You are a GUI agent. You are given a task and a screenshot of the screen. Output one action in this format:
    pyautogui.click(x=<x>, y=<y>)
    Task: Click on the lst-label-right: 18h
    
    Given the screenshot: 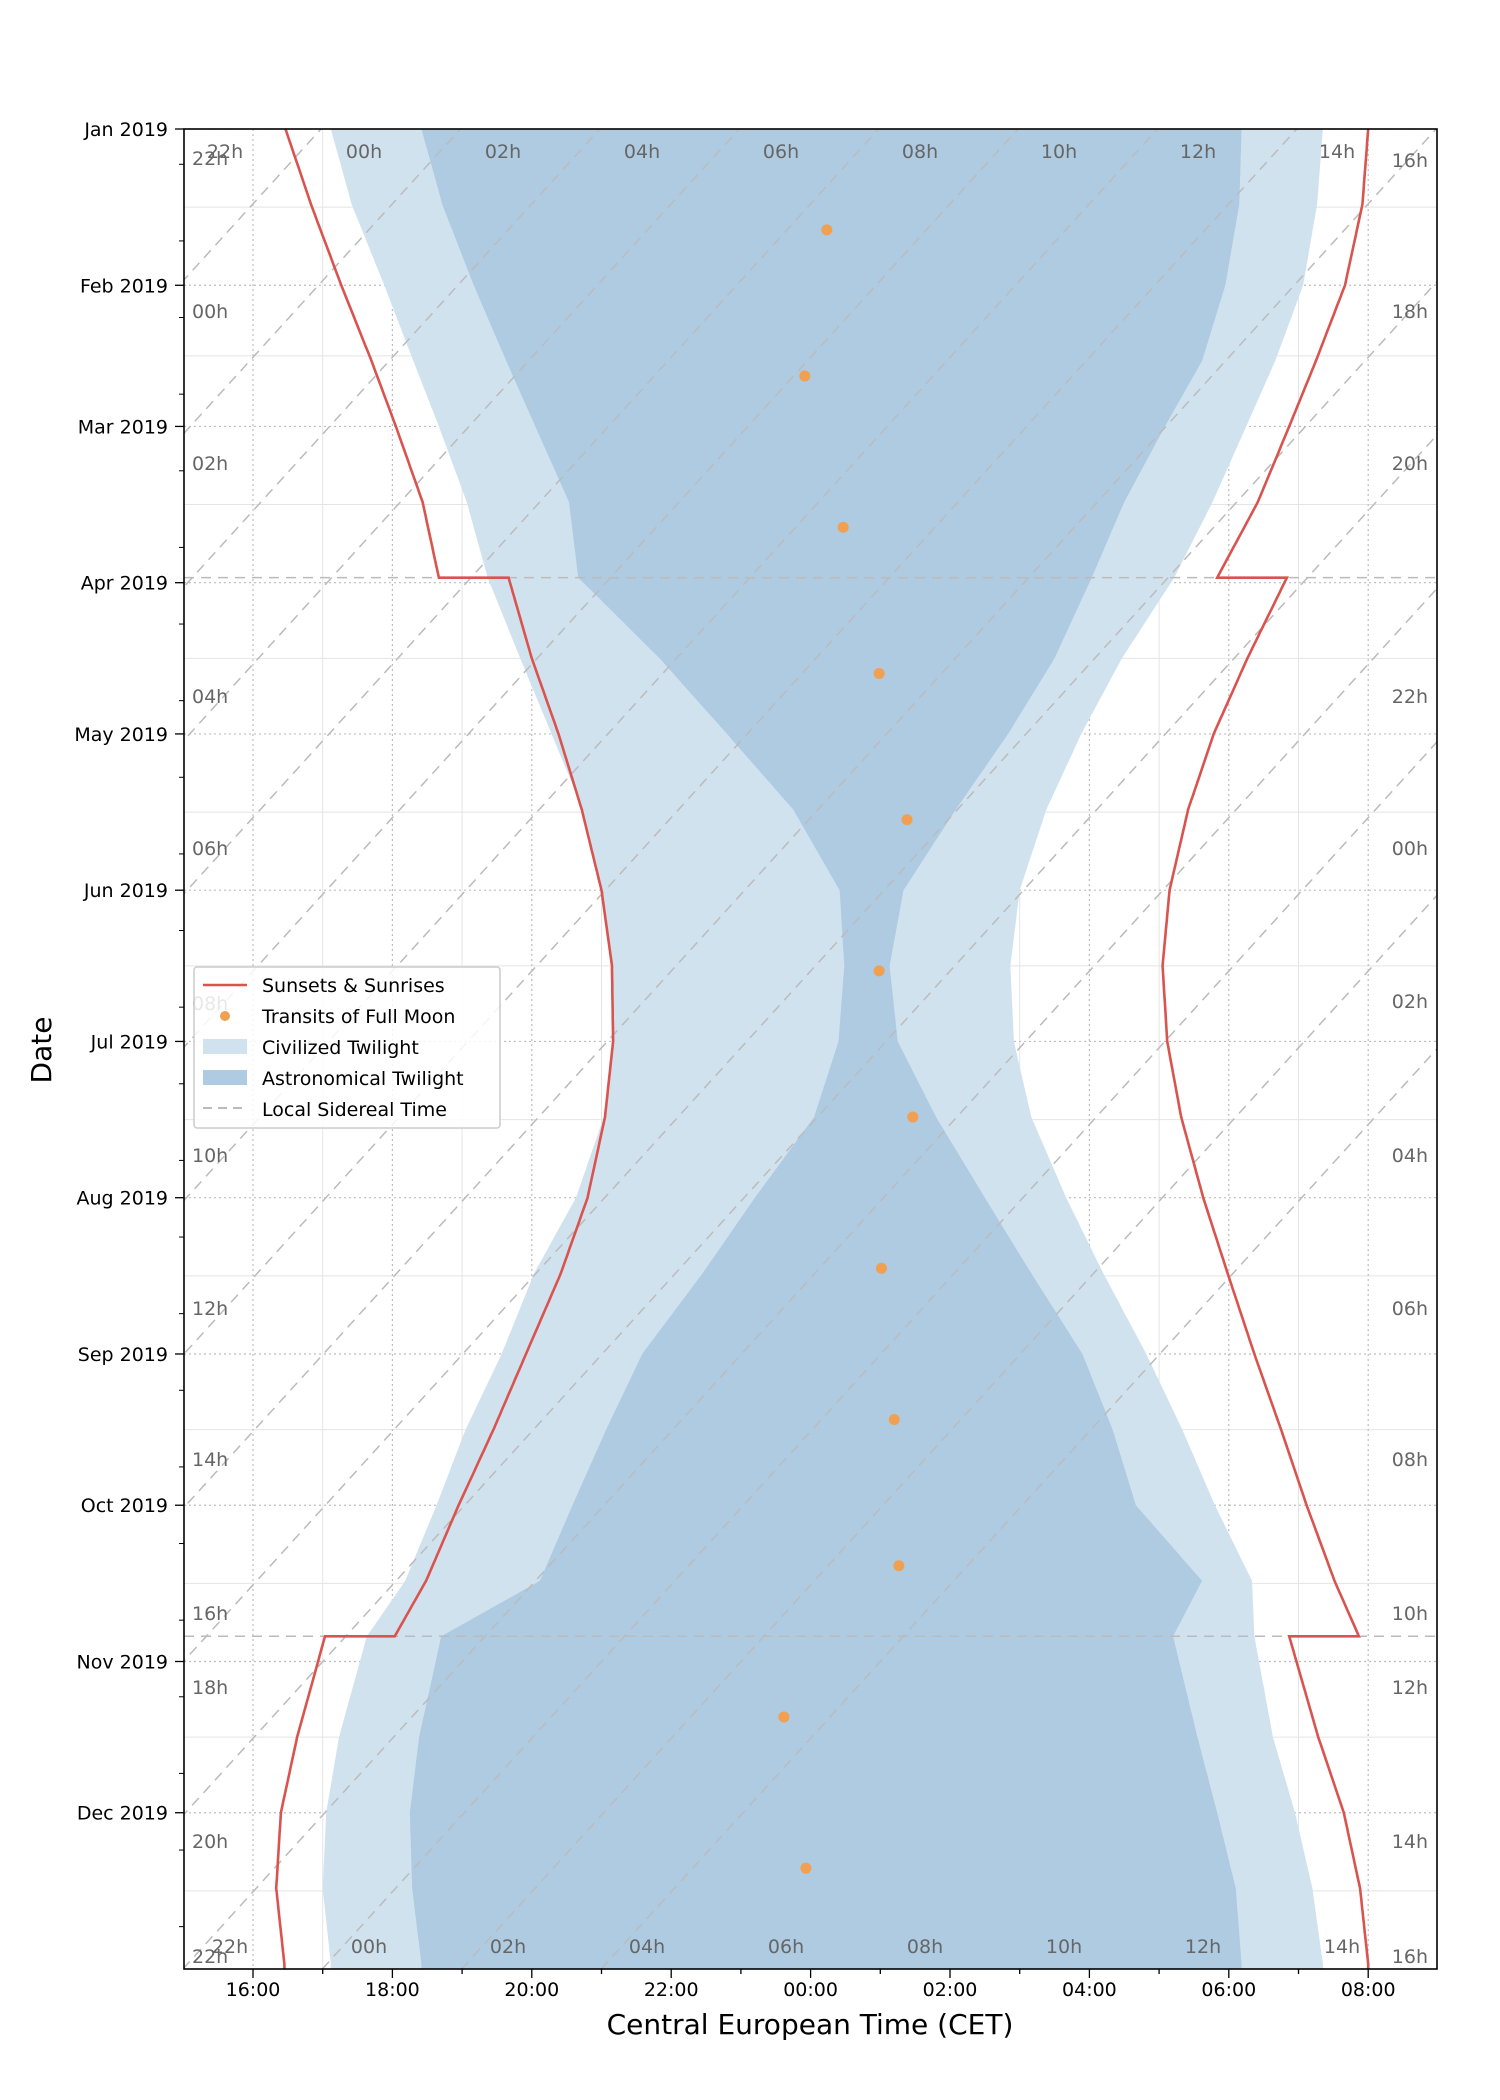 What is the action you would take?
    pyautogui.click(x=1410, y=312)
    